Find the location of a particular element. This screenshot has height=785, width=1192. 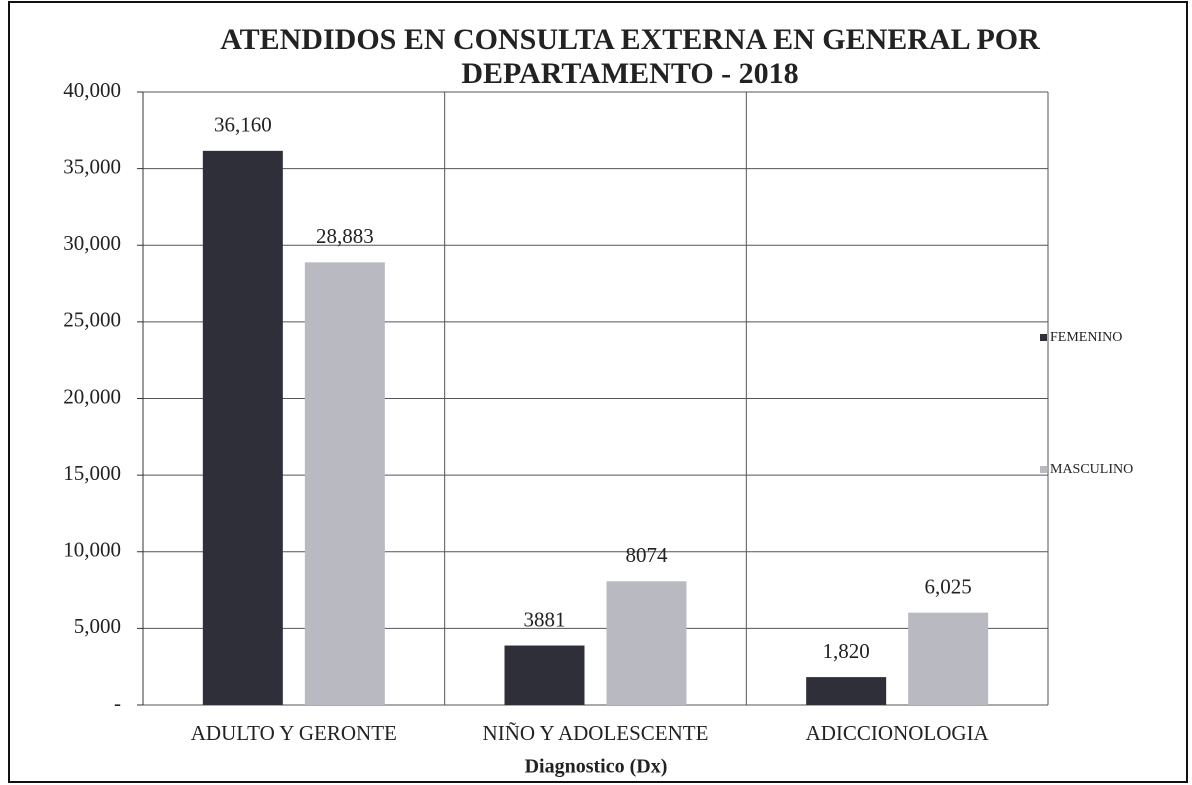

x-tick-label: NIÑO Y ADOLESCENTE is located at coordinates (596, 733).